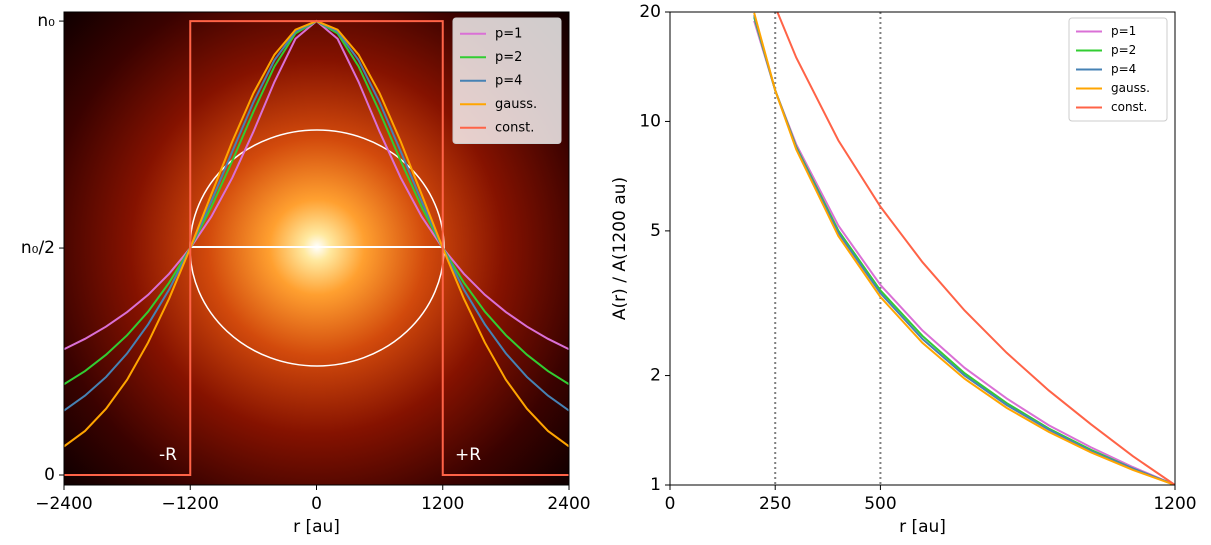 The image size is (1211, 545). What do you see at coordinates (775, 504) in the screenshot?
I see `x-tick-label: 250` at bounding box center [775, 504].